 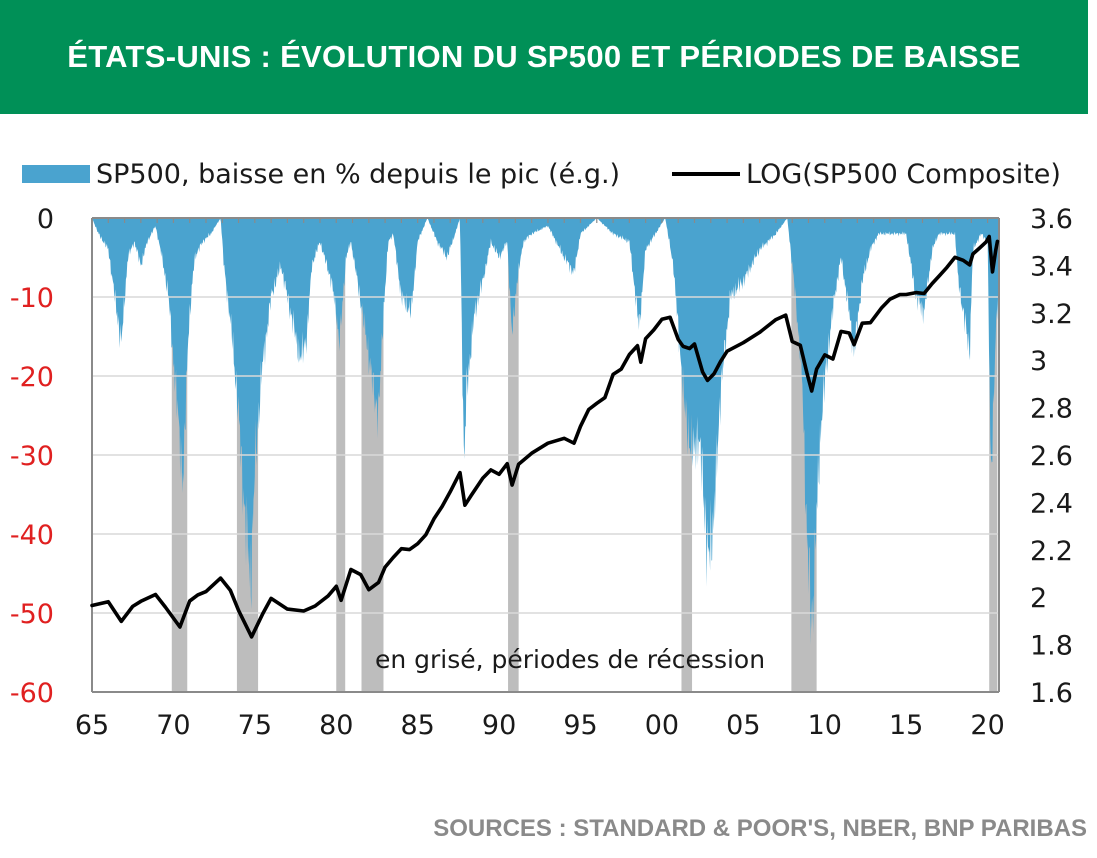 What do you see at coordinates (580, 725) in the screenshot?
I see `x-tick-label: 95` at bounding box center [580, 725].